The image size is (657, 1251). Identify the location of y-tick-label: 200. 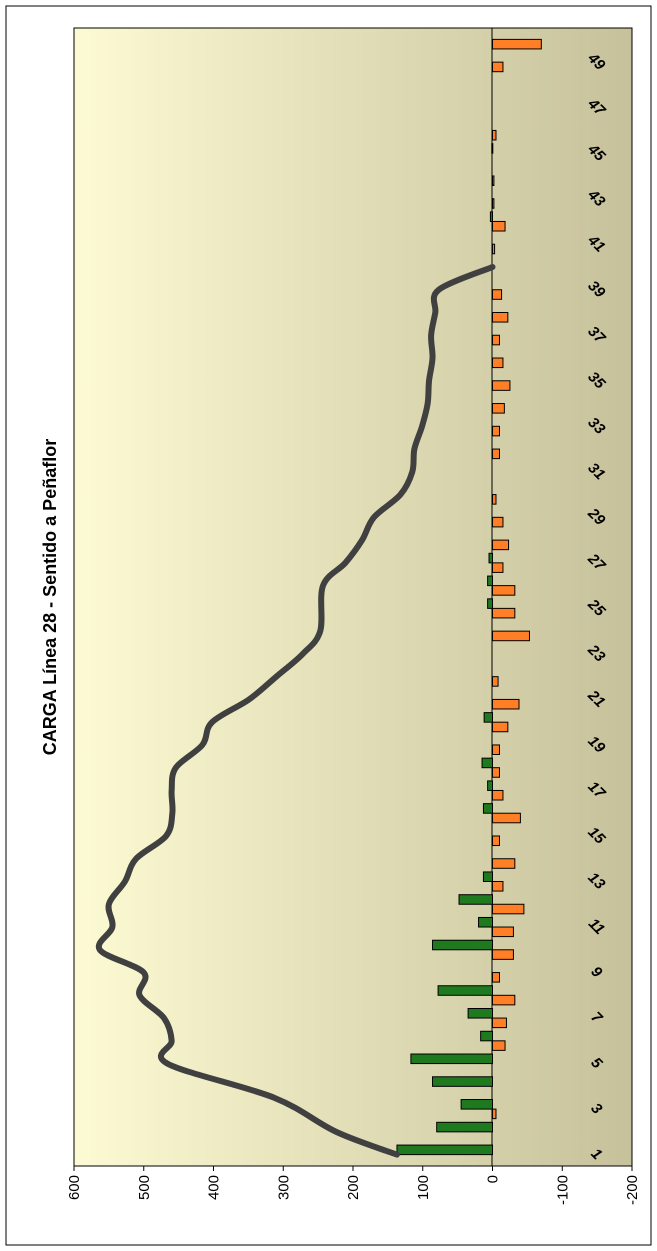
(353, 1187).